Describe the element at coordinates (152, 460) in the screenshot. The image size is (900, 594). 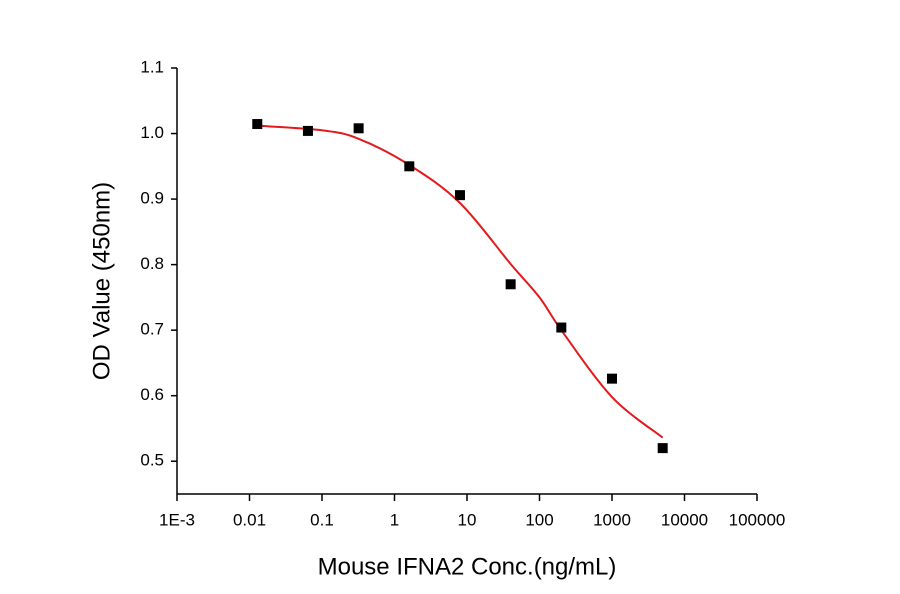
I see `y-tick-label: 0.5` at that location.